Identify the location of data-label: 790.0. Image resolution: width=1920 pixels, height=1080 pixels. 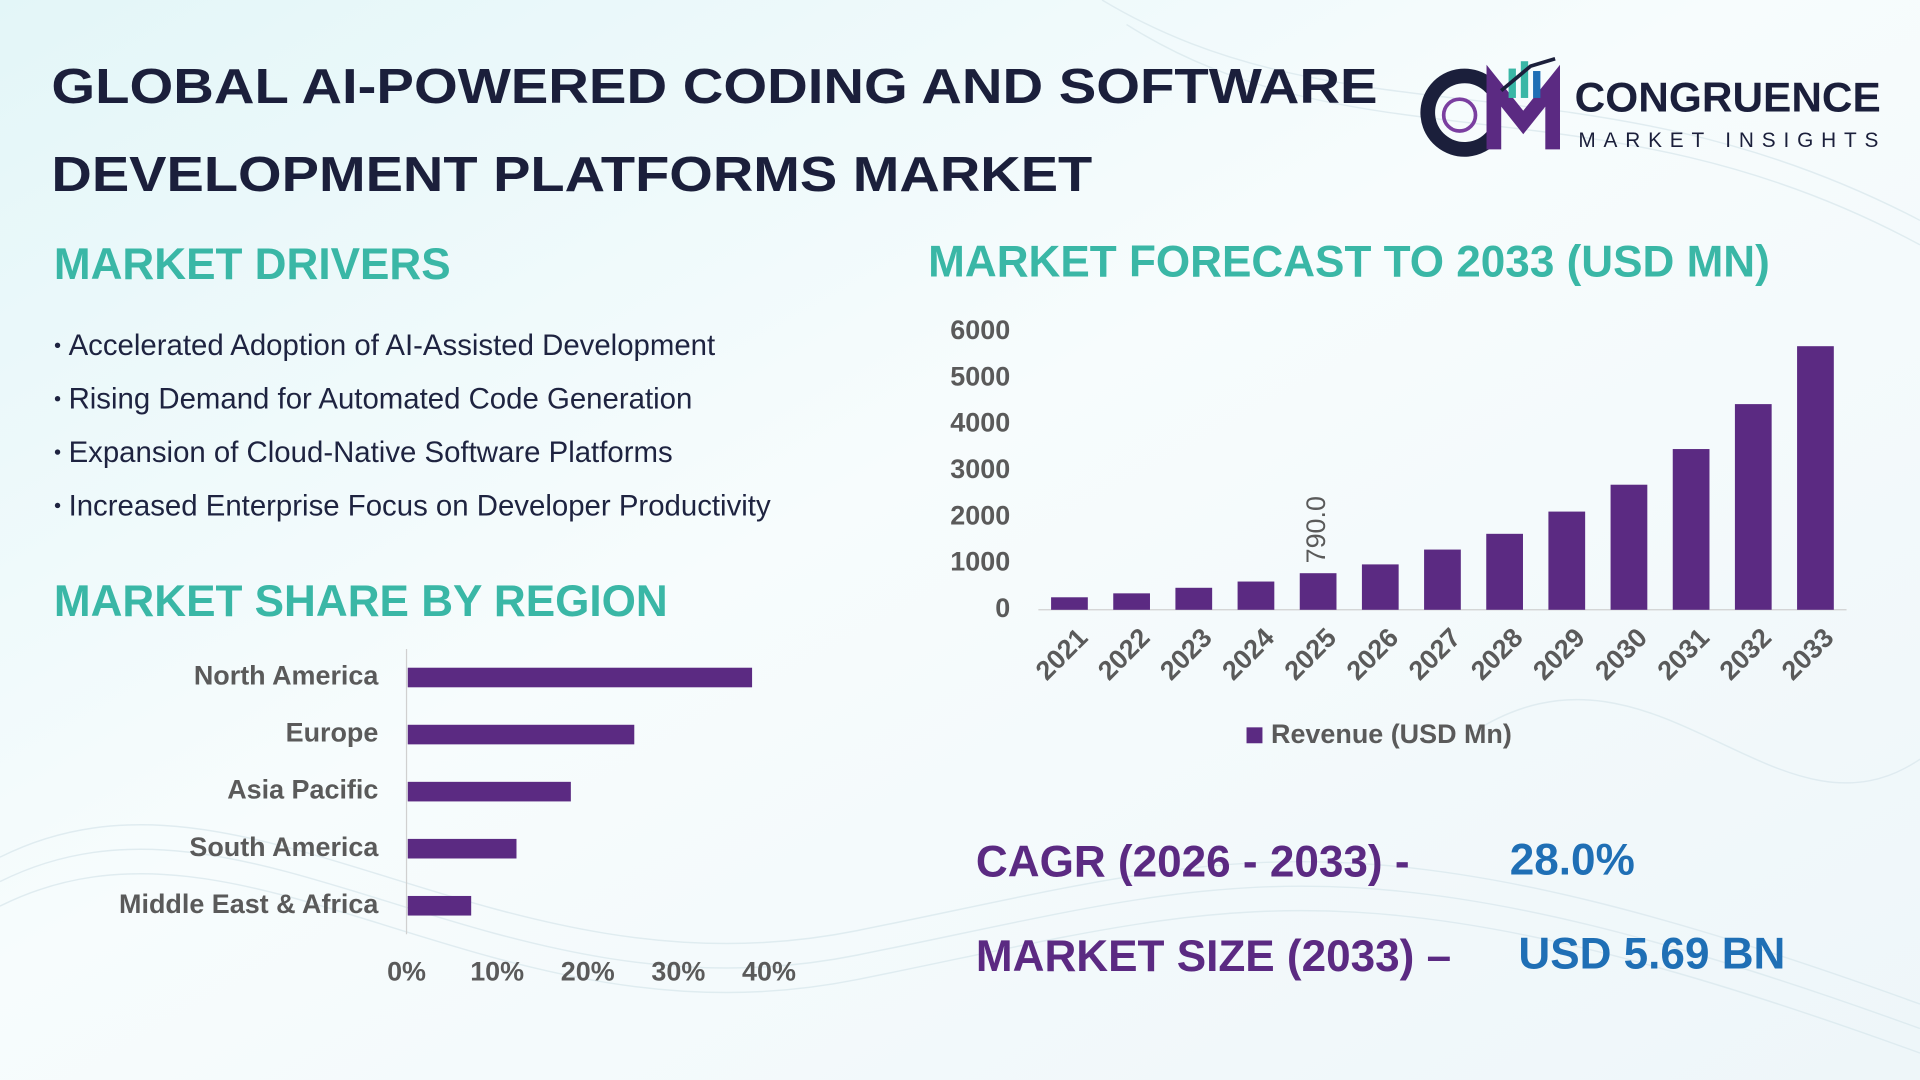
(1316, 529).